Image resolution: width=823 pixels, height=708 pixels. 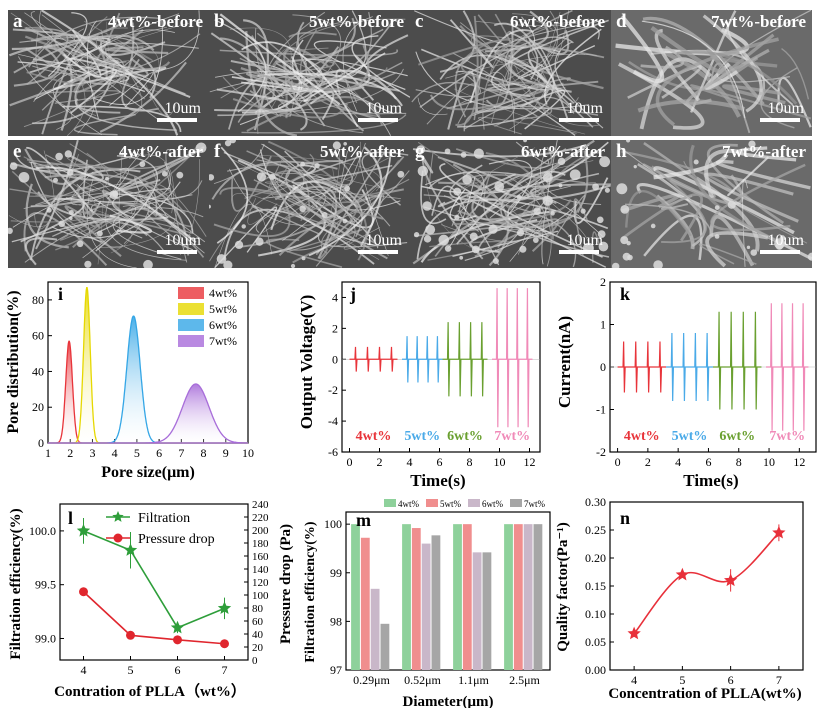 I want to click on series-line, so click(x=706, y=583).